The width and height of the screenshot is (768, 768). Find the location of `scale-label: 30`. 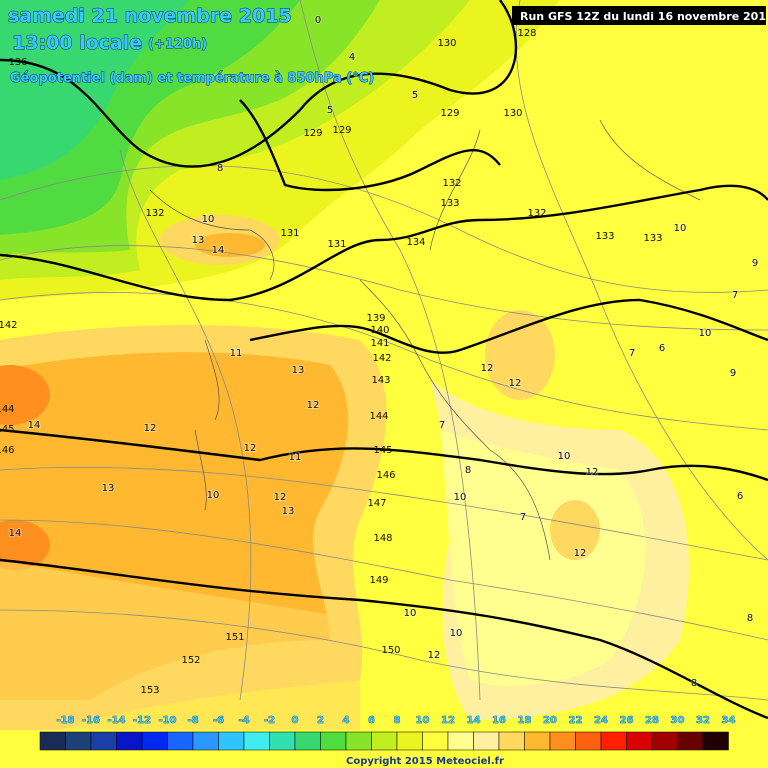

scale-label: 30 is located at coordinates (678, 720).